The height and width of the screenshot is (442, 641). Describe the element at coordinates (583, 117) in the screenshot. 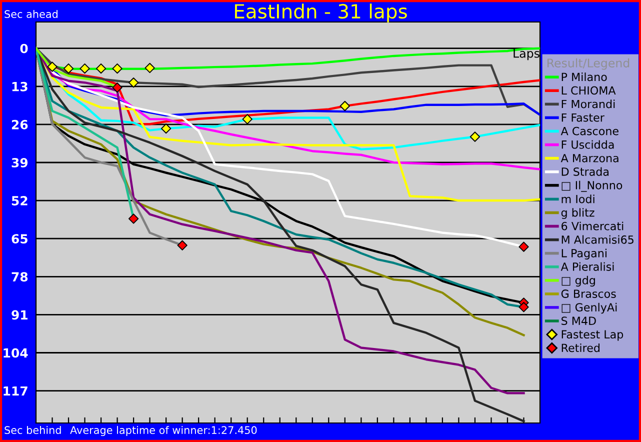

I see `legend-label: F Faster` at that location.